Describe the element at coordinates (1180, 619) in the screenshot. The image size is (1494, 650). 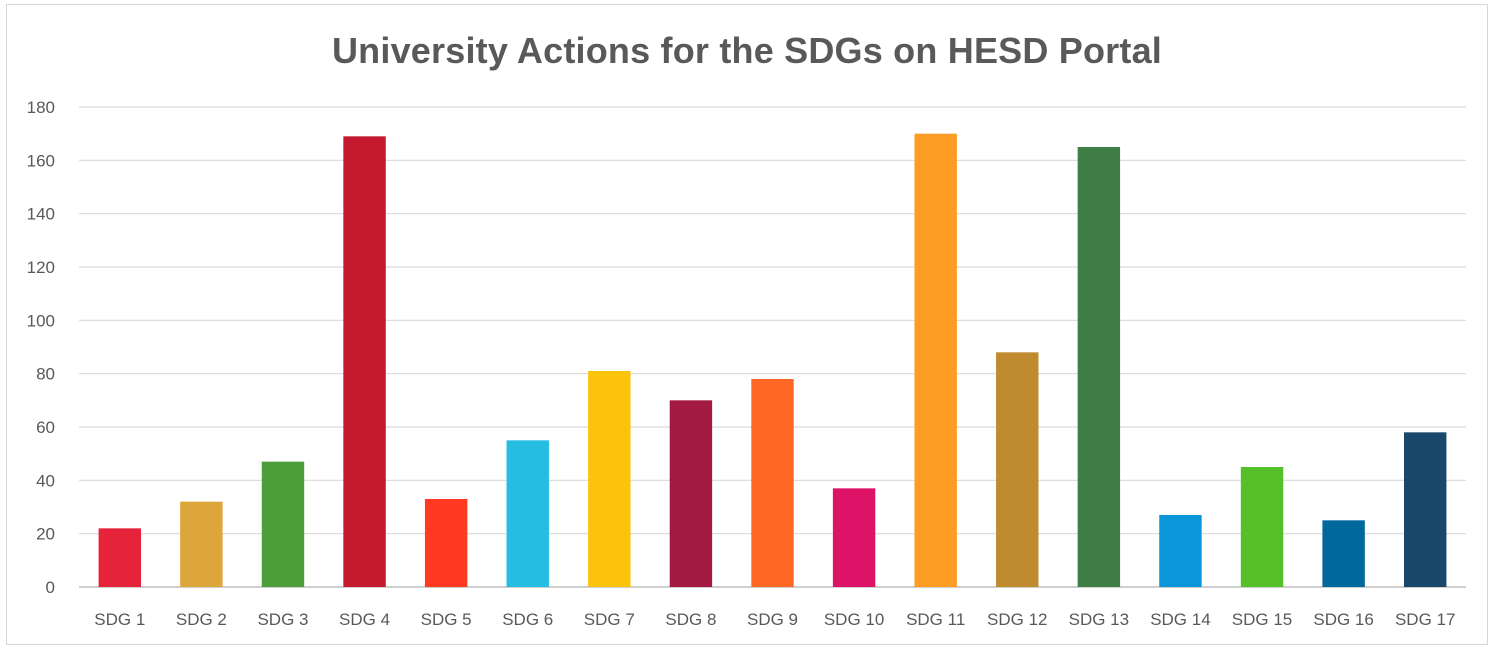
I see `x-tick-label: SDG 14` at that location.